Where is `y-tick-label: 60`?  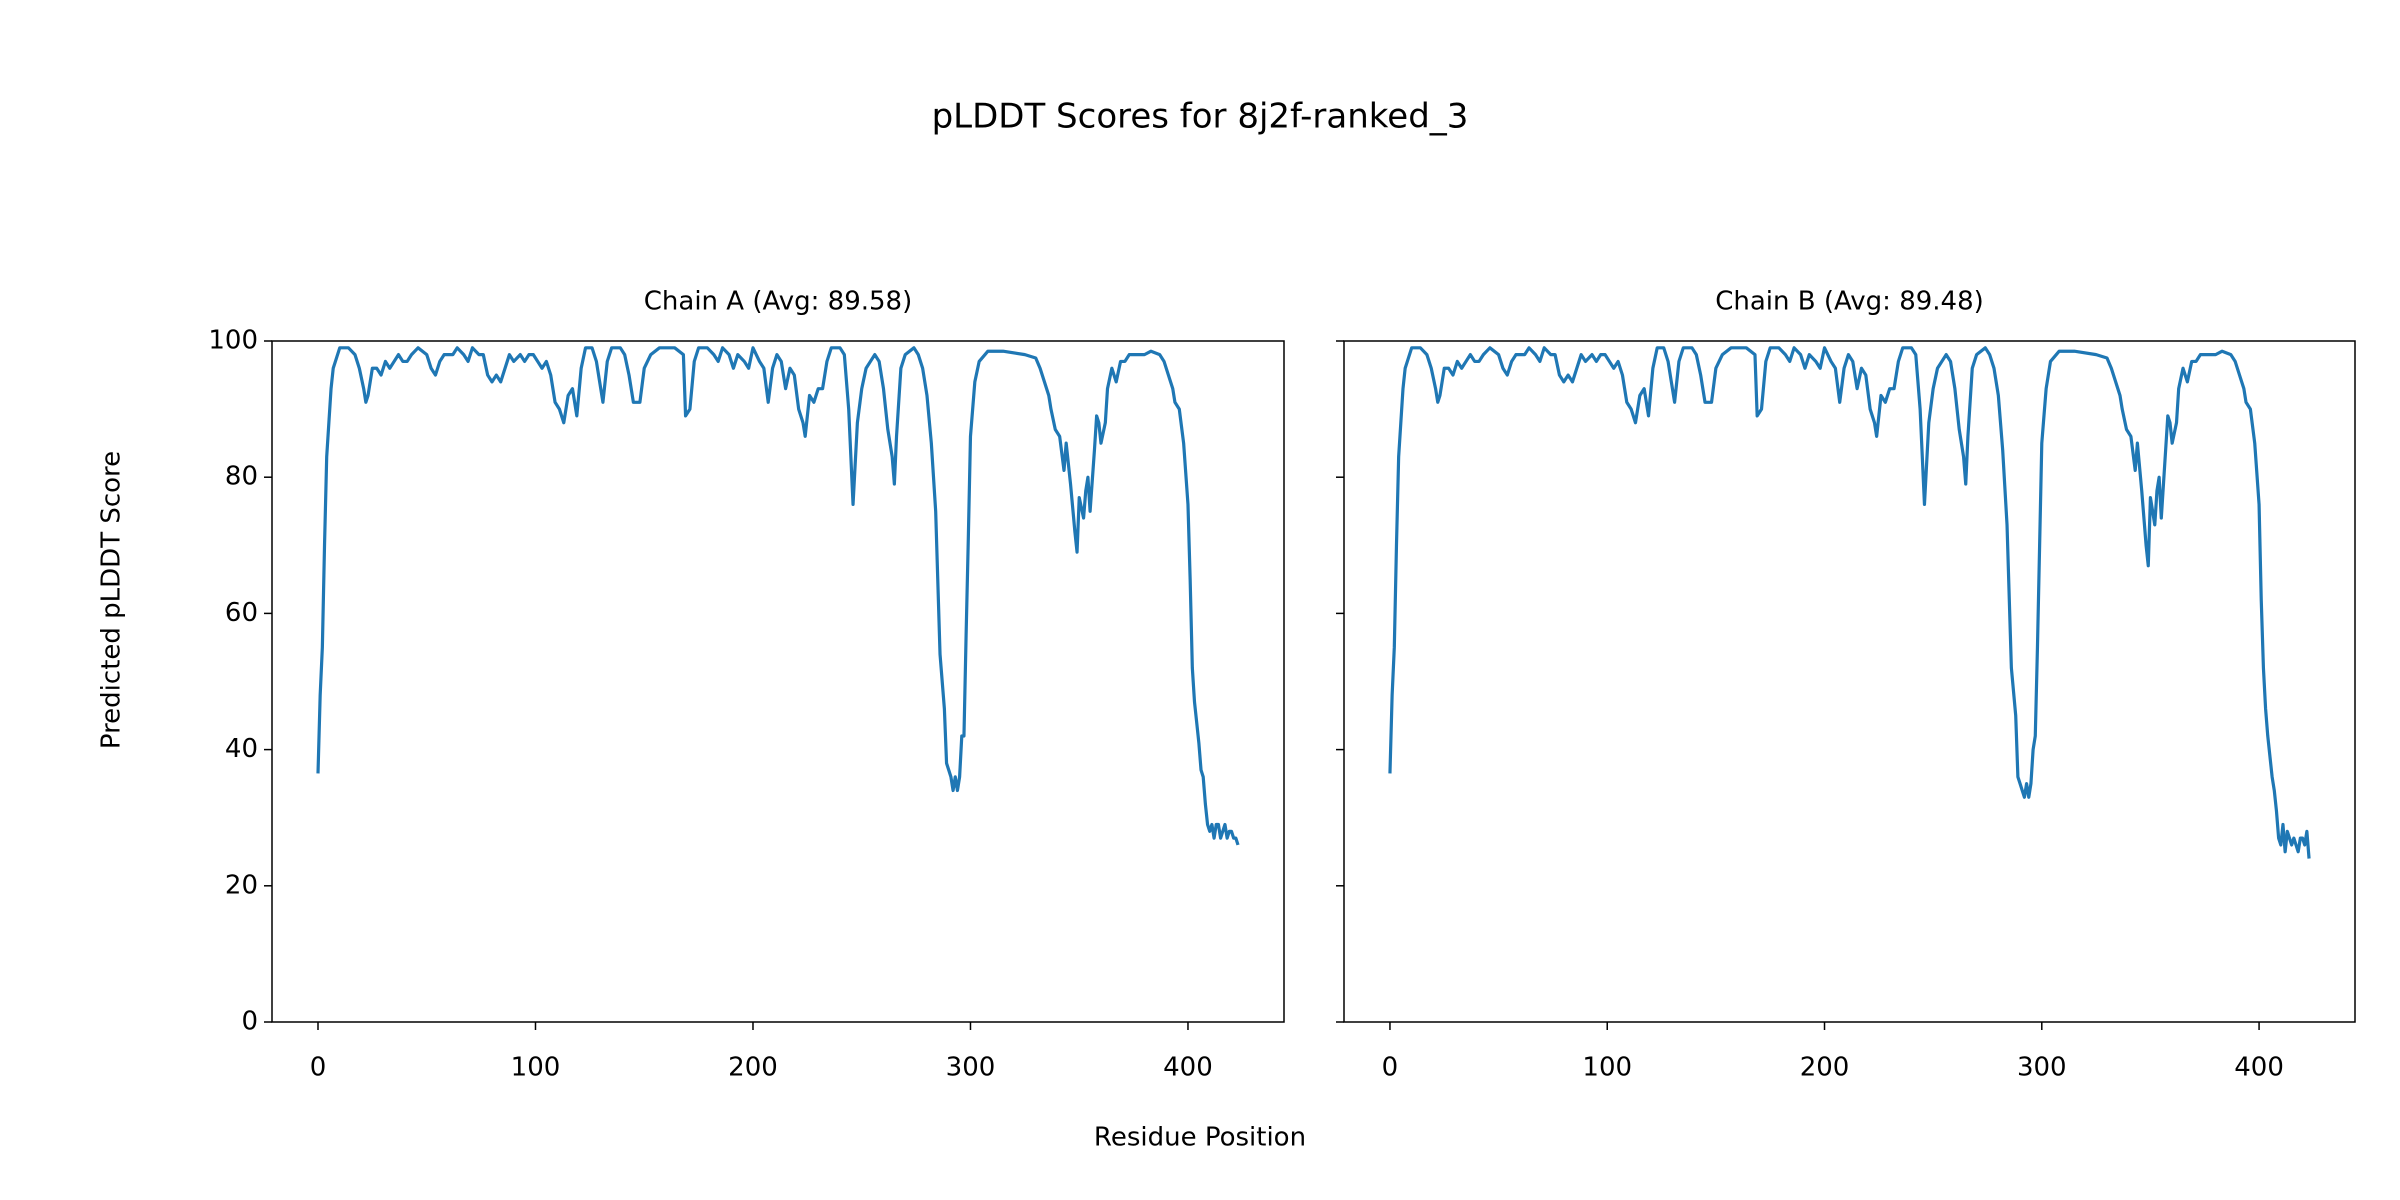
y-tick-label: 60 is located at coordinates (241, 613).